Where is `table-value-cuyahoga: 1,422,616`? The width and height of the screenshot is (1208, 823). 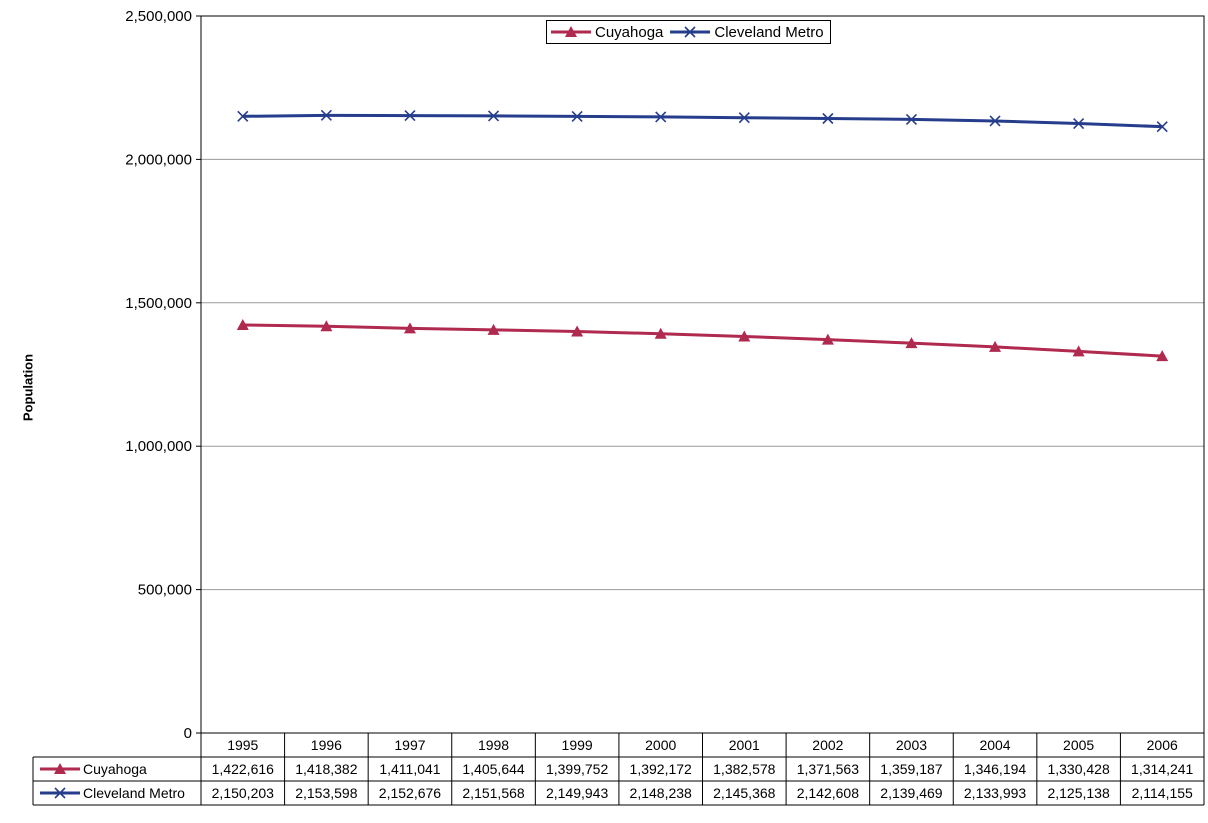
table-value-cuyahoga: 1,422,616 is located at coordinates (243, 769).